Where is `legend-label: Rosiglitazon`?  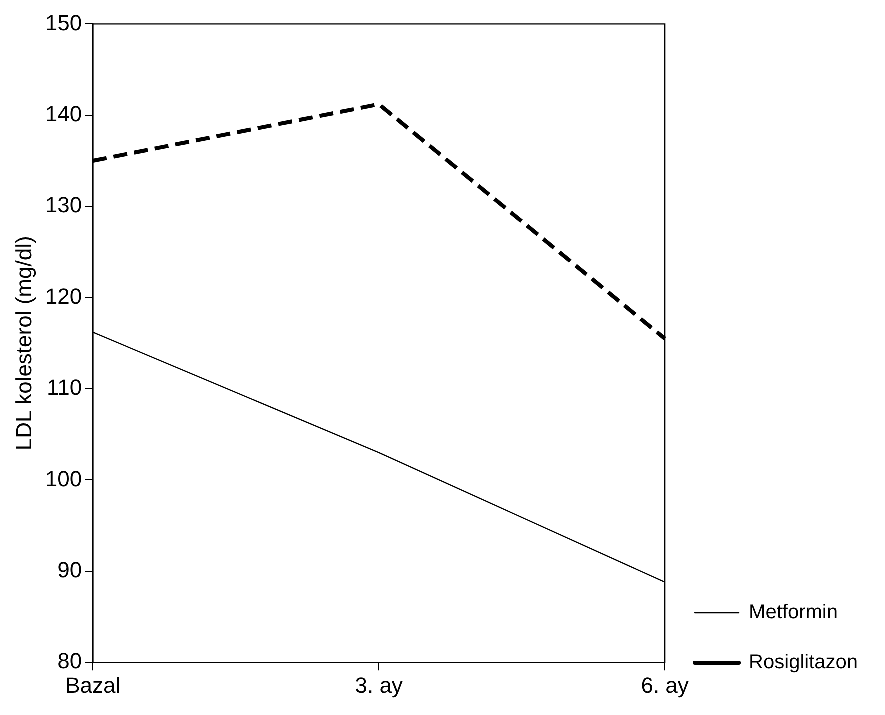
legend-label: Rosiglitazon is located at coordinates (803, 663).